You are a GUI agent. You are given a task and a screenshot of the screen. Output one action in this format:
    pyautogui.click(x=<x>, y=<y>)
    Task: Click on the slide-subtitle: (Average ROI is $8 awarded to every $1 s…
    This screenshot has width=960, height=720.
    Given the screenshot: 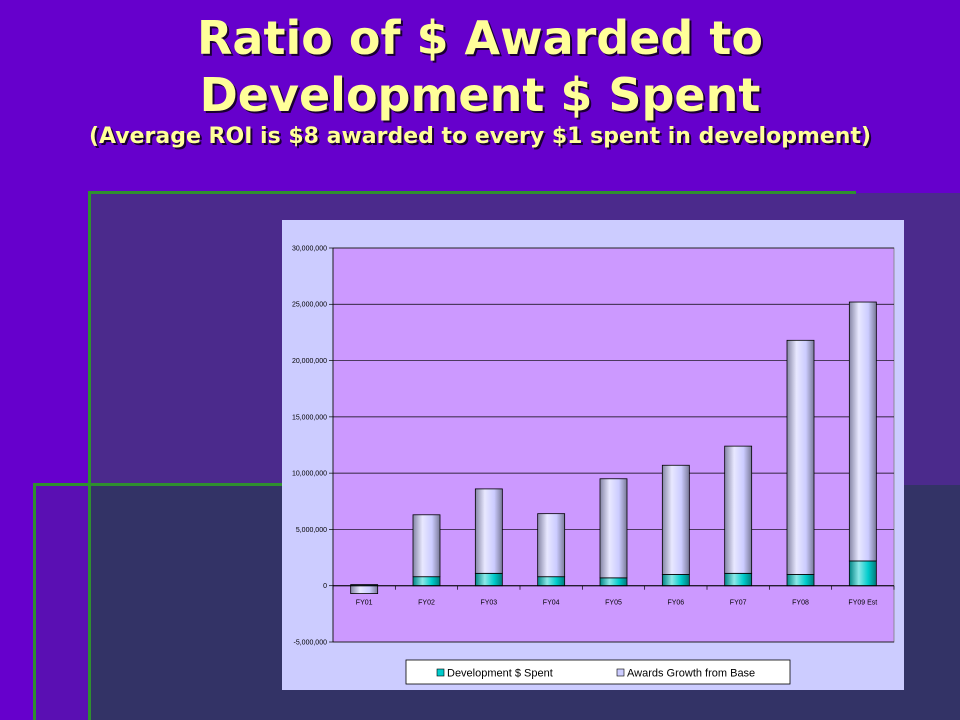 What is the action you would take?
    pyautogui.click(x=480, y=136)
    